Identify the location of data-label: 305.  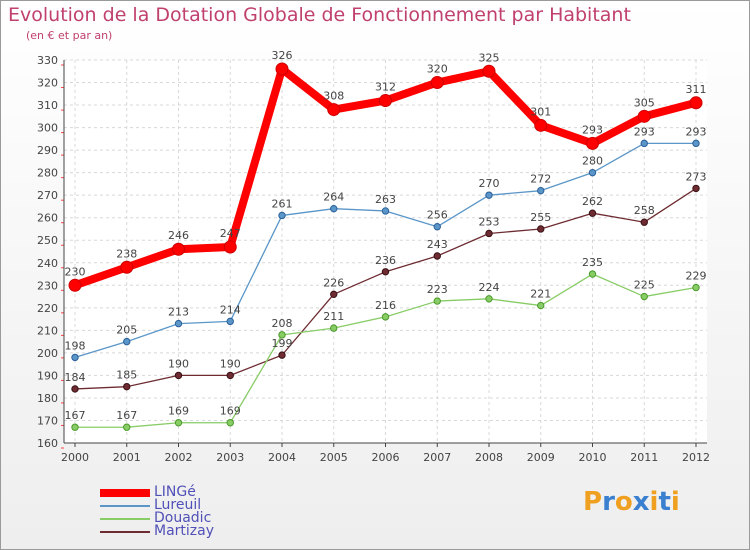
(644, 102).